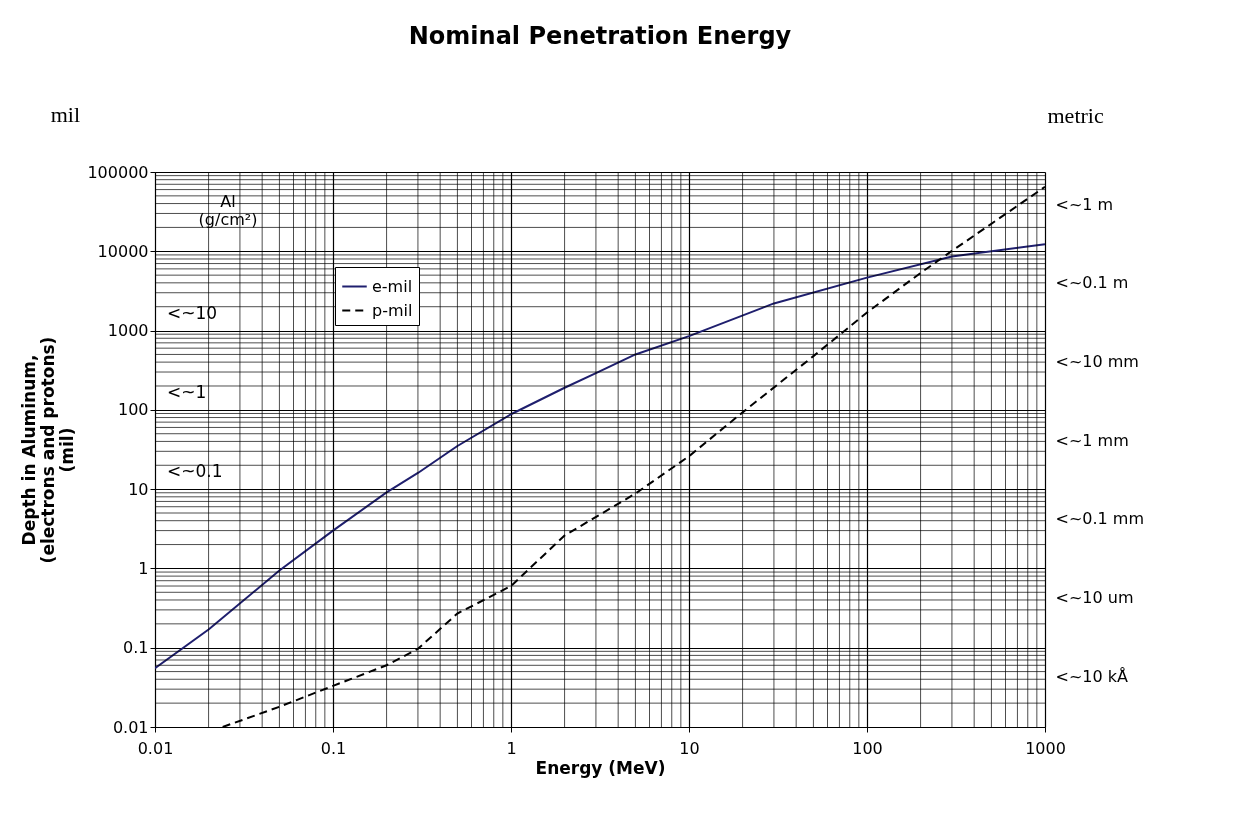  I want to click on x-tick-label: 100, so click(867, 748).